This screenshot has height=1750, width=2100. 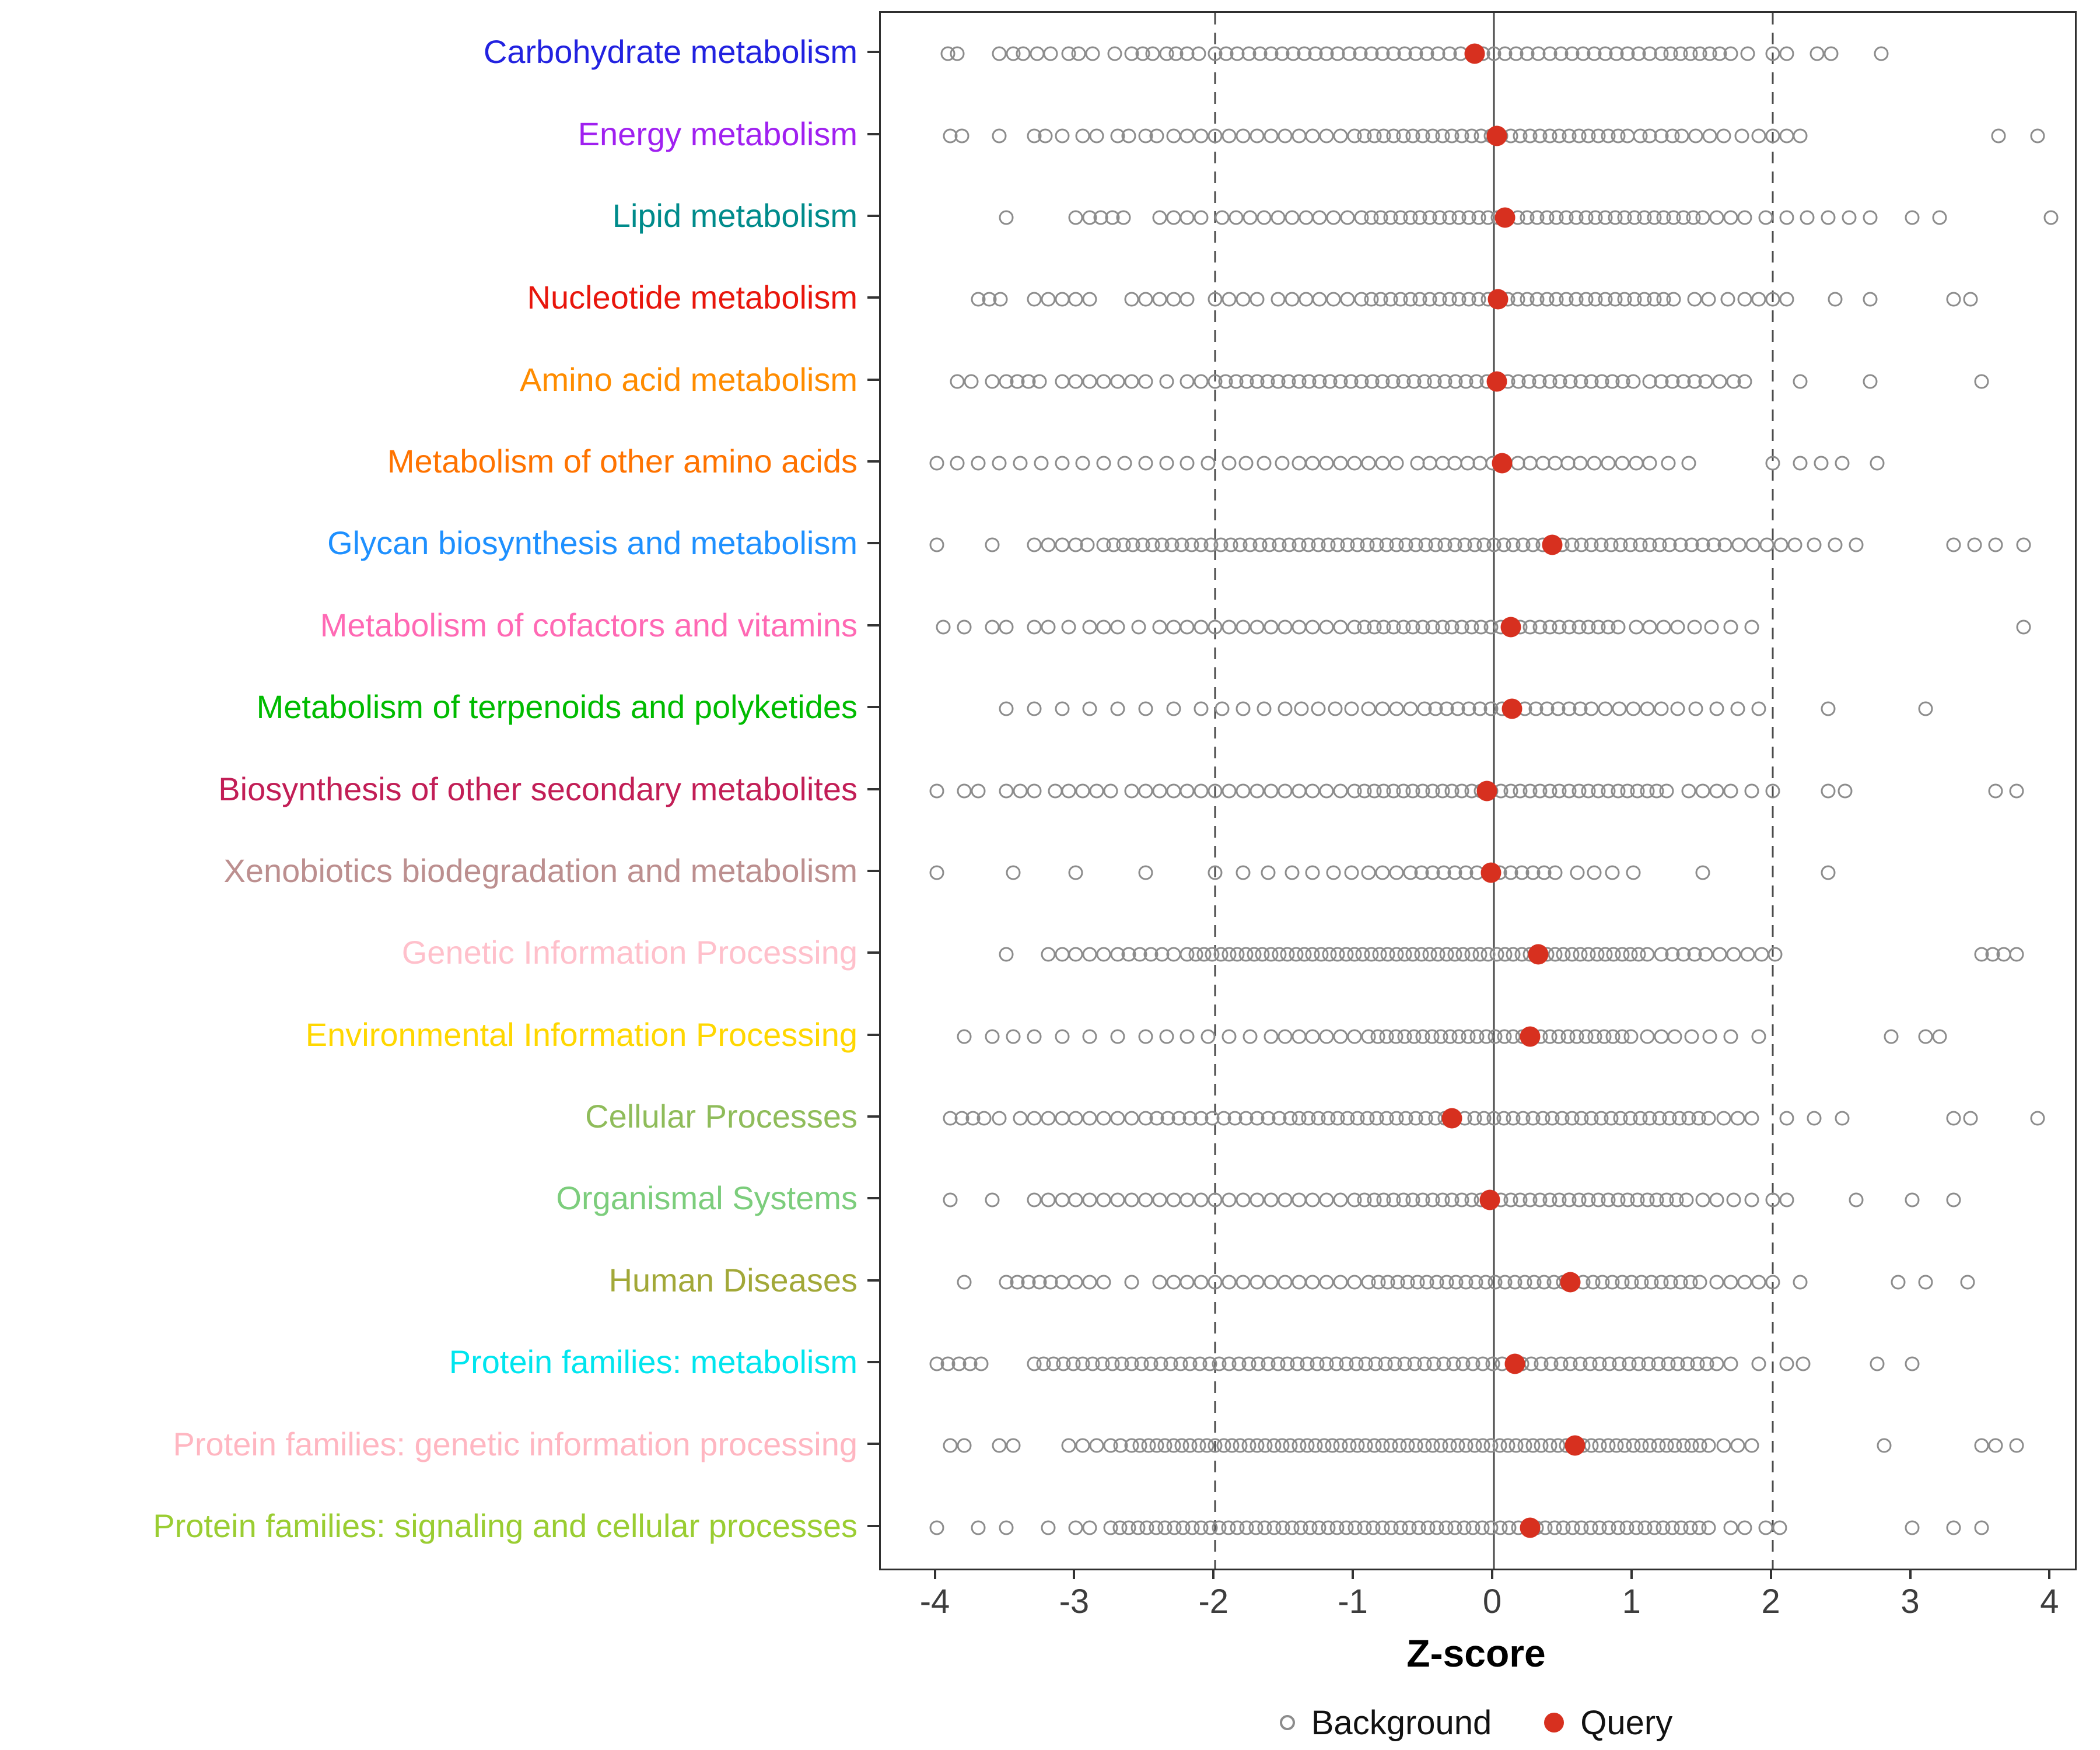 What do you see at coordinates (1476, 1603) in the screenshot?
I see `x-axis-tick-labels: -4 -3 -2 -1 0 1 2 3 4` at bounding box center [1476, 1603].